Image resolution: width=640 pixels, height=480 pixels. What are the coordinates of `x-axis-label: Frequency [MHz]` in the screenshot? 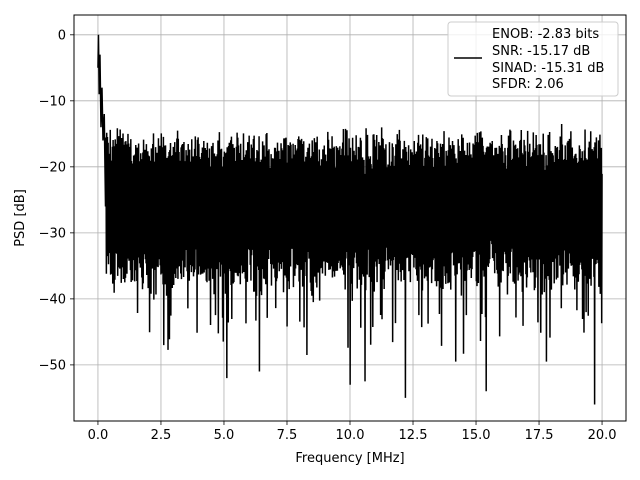 It's located at (349, 458).